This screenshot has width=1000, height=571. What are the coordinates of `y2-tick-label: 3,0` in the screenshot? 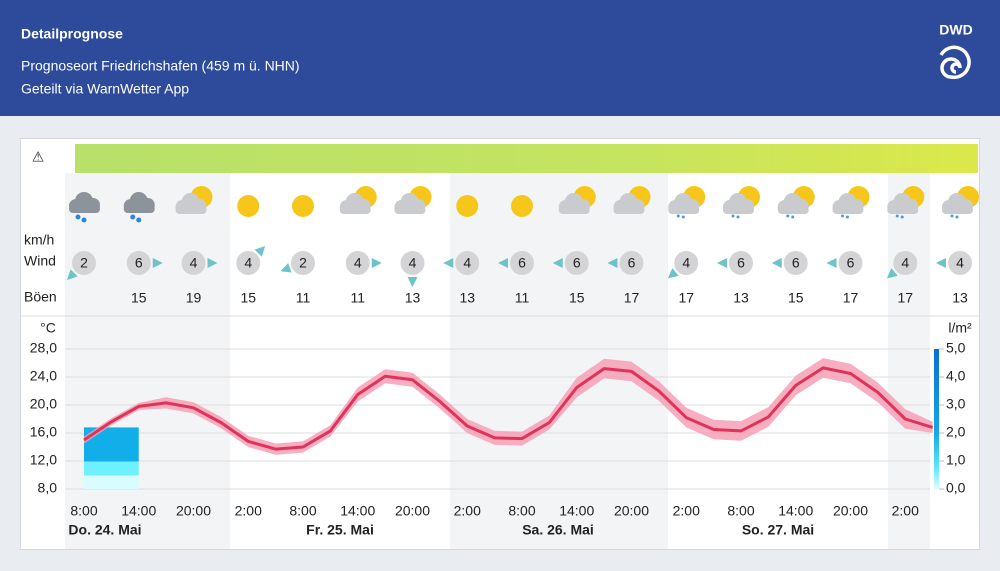 It's located at (956, 404).